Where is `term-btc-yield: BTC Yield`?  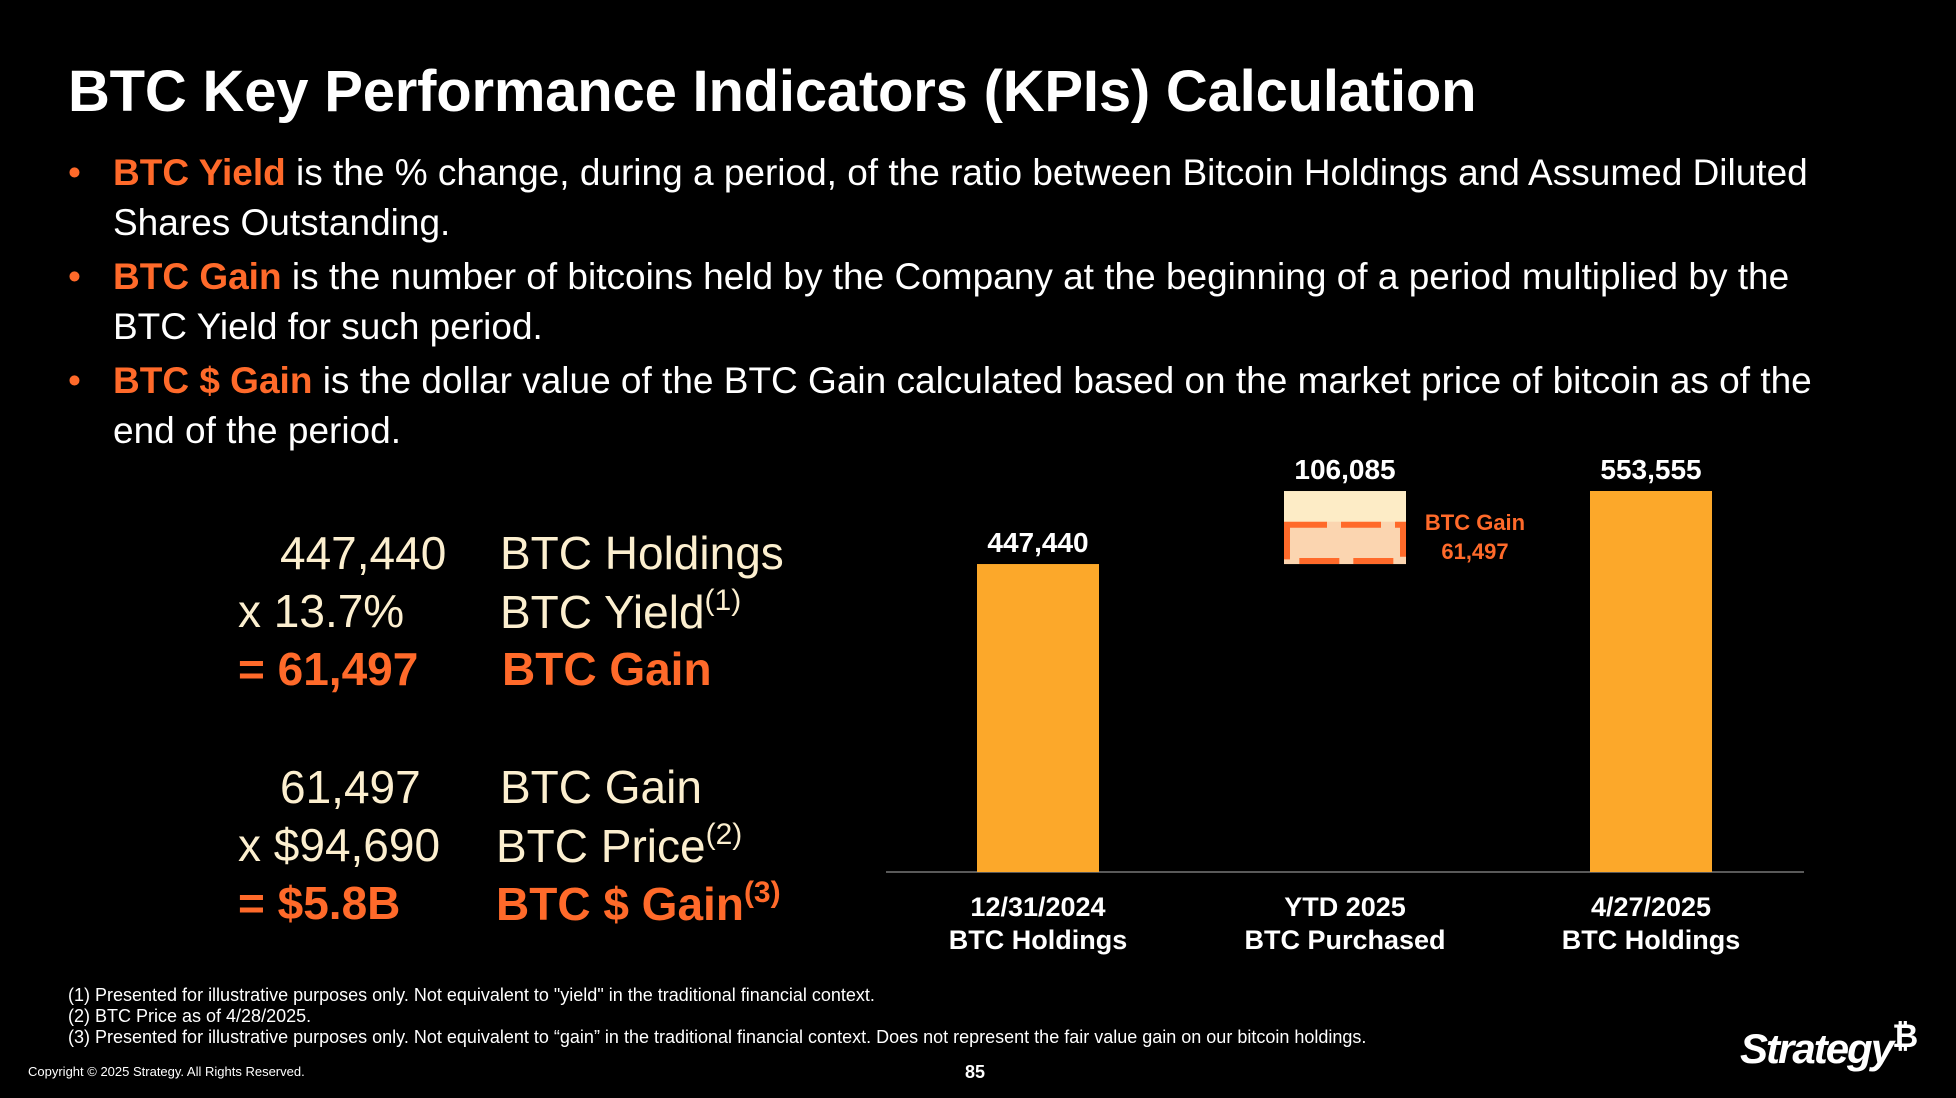 term-btc-yield: BTC Yield is located at coordinates (199, 172).